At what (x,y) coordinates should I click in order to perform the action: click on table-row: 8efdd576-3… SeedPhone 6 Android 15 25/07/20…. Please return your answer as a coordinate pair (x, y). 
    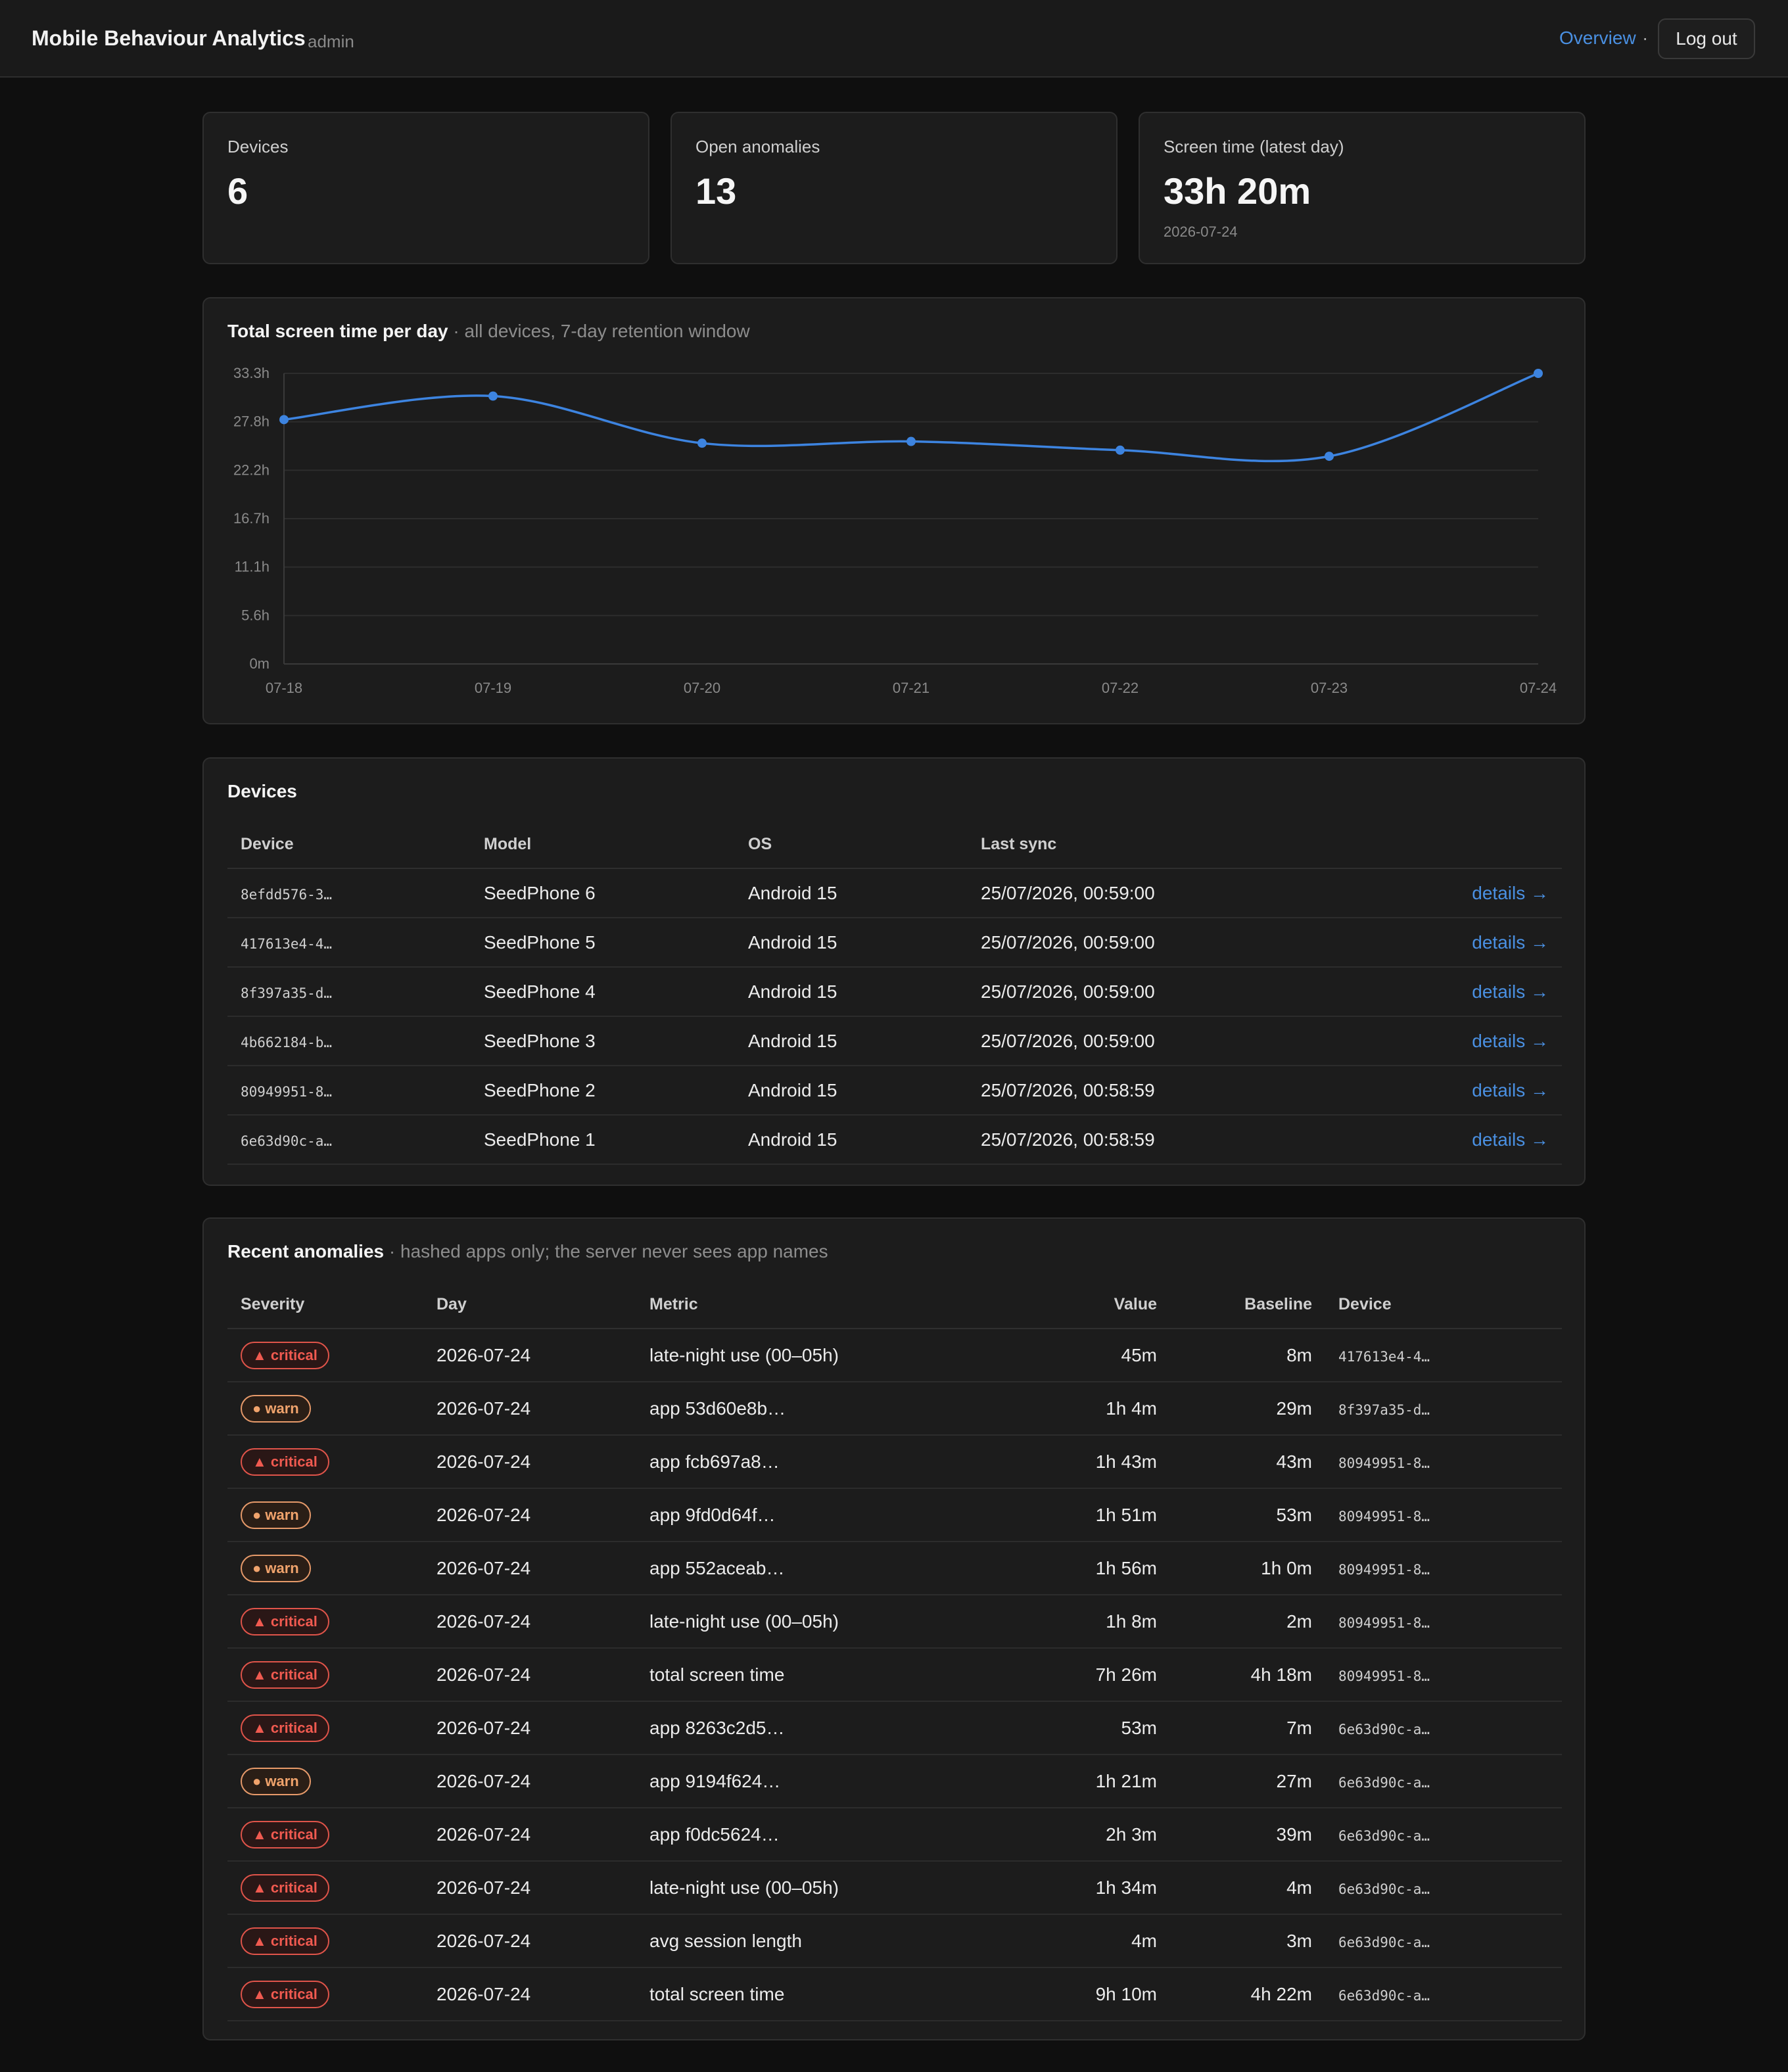
    Looking at the image, I should click on (895, 893).